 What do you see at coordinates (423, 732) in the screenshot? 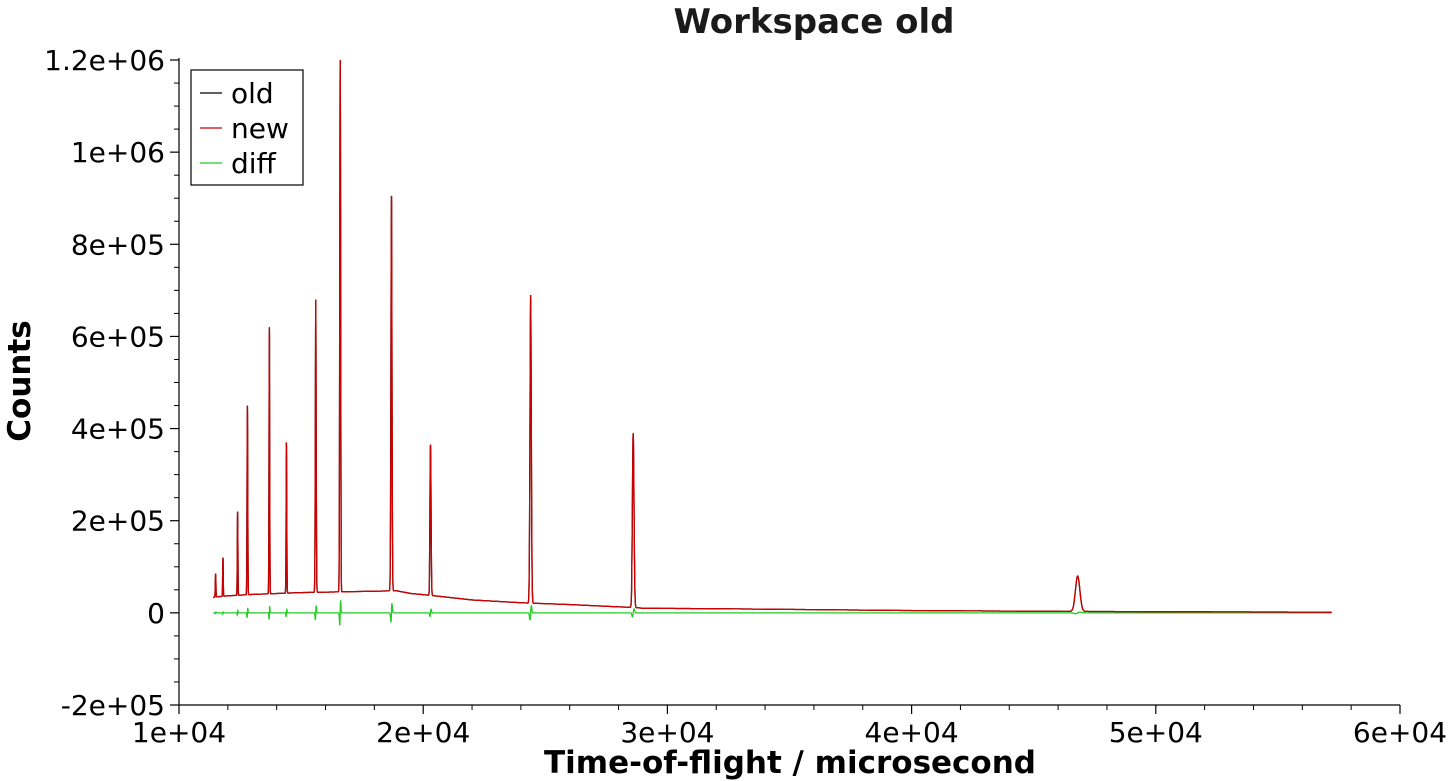
I see `x-tick-label: 2e+04` at bounding box center [423, 732].